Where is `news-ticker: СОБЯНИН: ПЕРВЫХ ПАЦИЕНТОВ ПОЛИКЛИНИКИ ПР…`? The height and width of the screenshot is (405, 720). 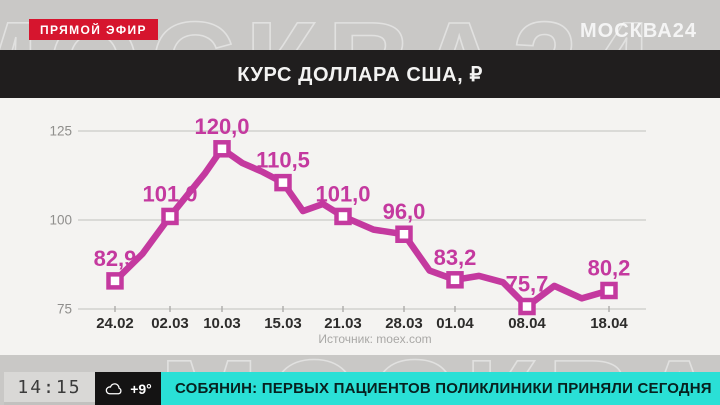 news-ticker: СОБЯНИН: ПЕРВЫХ ПАЦИЕНТОВ ПОЛИКЛИНИКИ ПР… is located at coordinates (440, 388).